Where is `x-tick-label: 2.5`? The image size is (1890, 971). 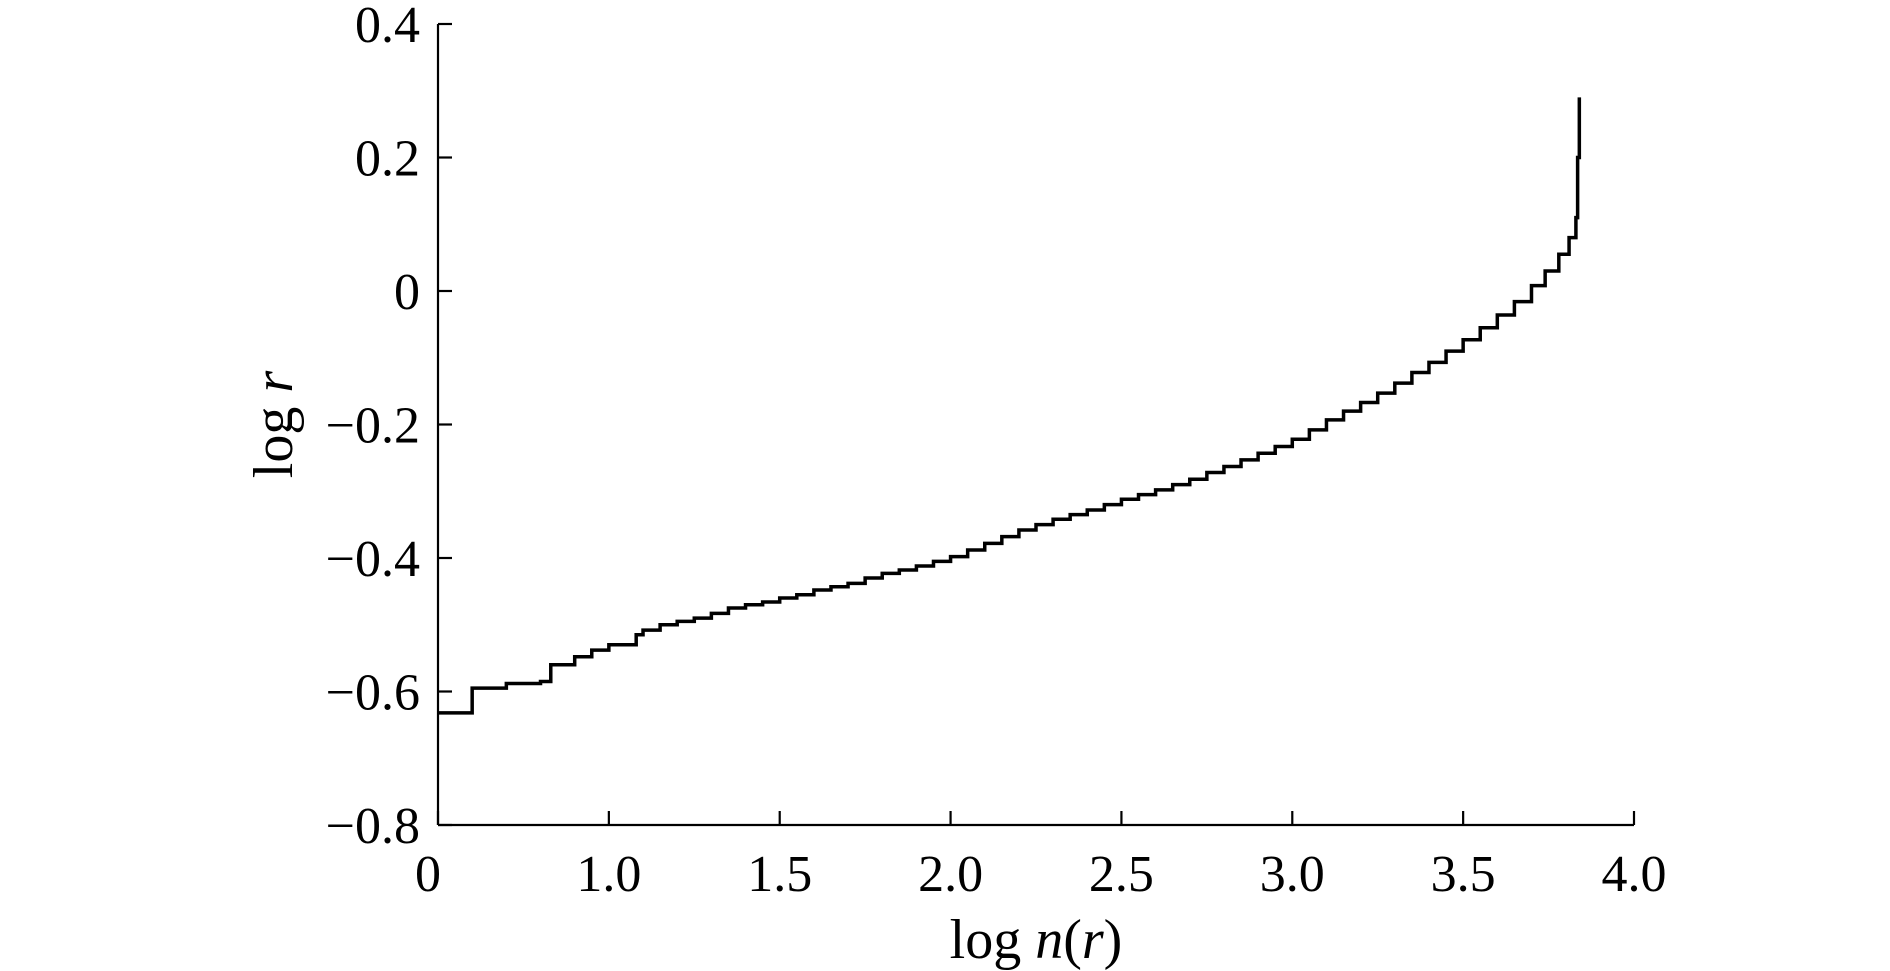 x-tick-label: 2.5 is located at coordinates (1121, 874).